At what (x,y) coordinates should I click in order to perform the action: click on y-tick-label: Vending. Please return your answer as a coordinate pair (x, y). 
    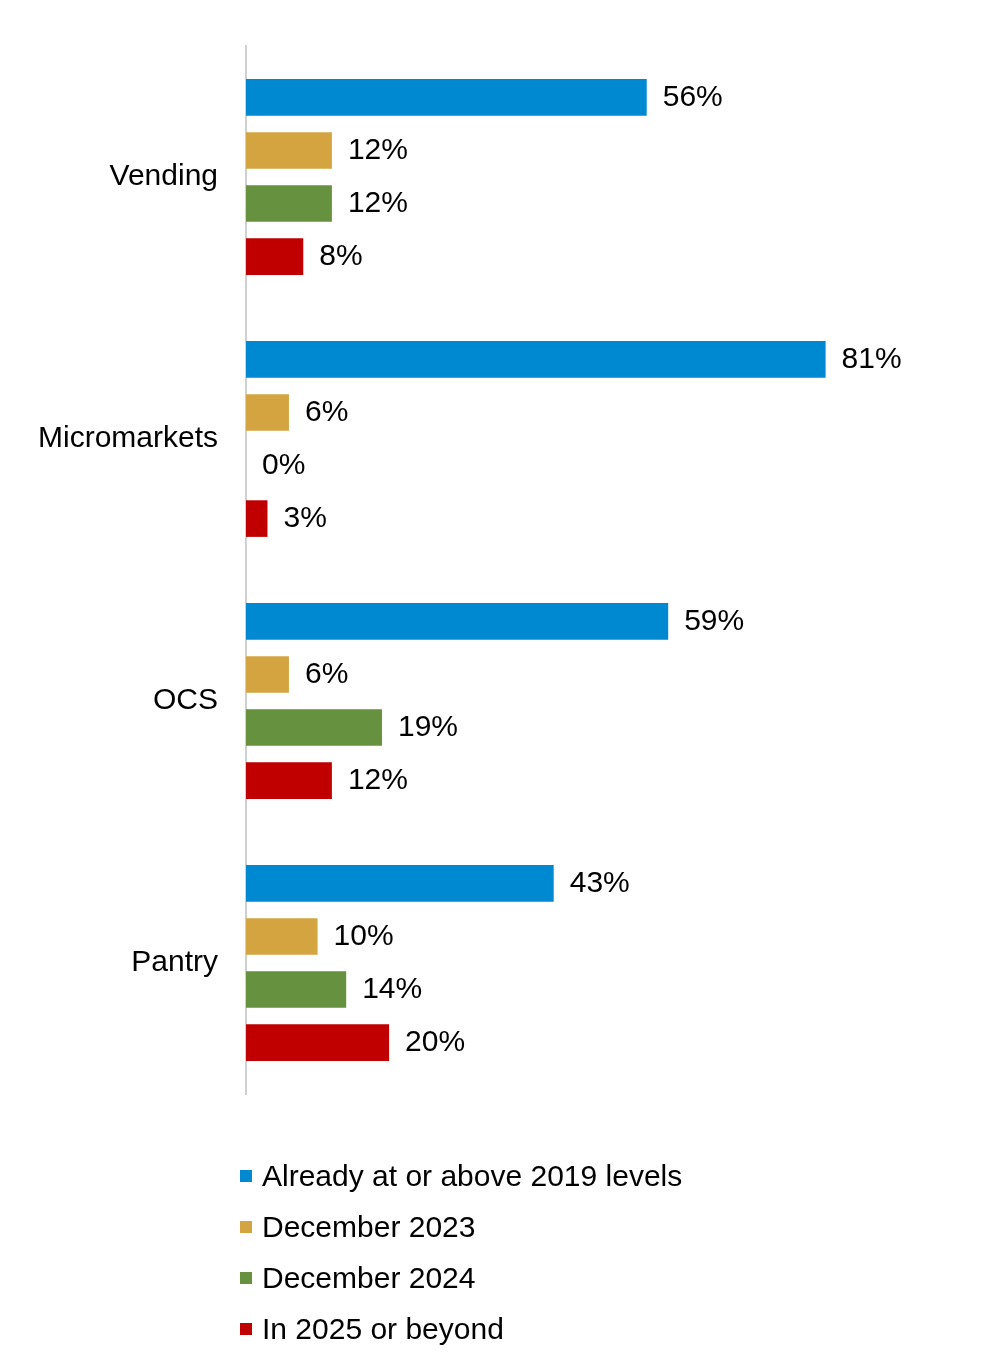
    Looking at the image, I should click on (164, 175).